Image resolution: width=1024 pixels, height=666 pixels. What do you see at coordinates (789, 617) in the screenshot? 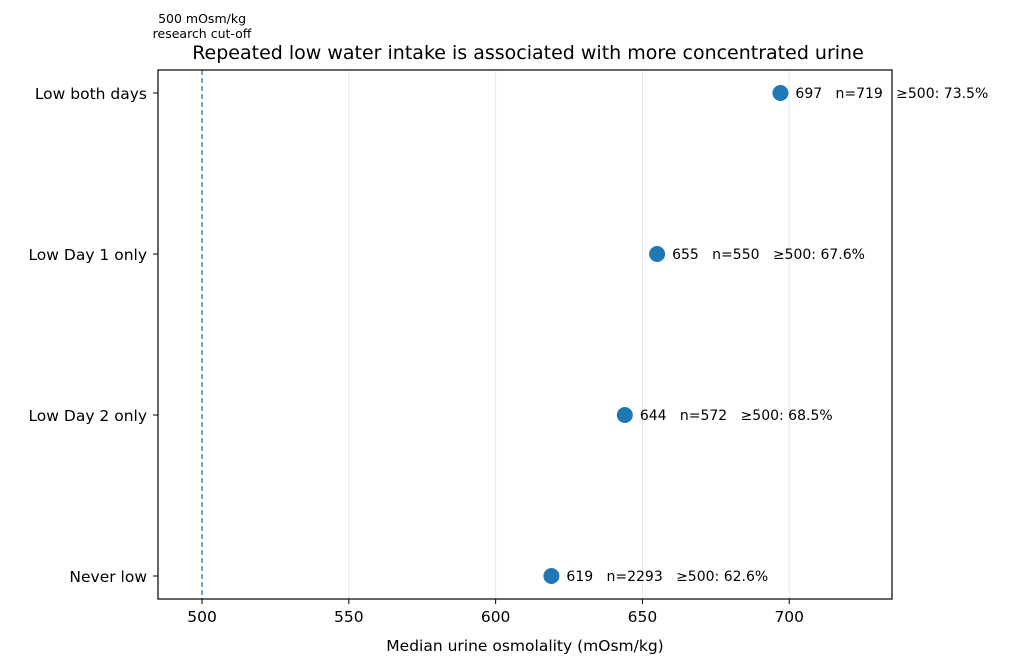
I see `x-tick-label: 700` at bounding box center [789, 617].